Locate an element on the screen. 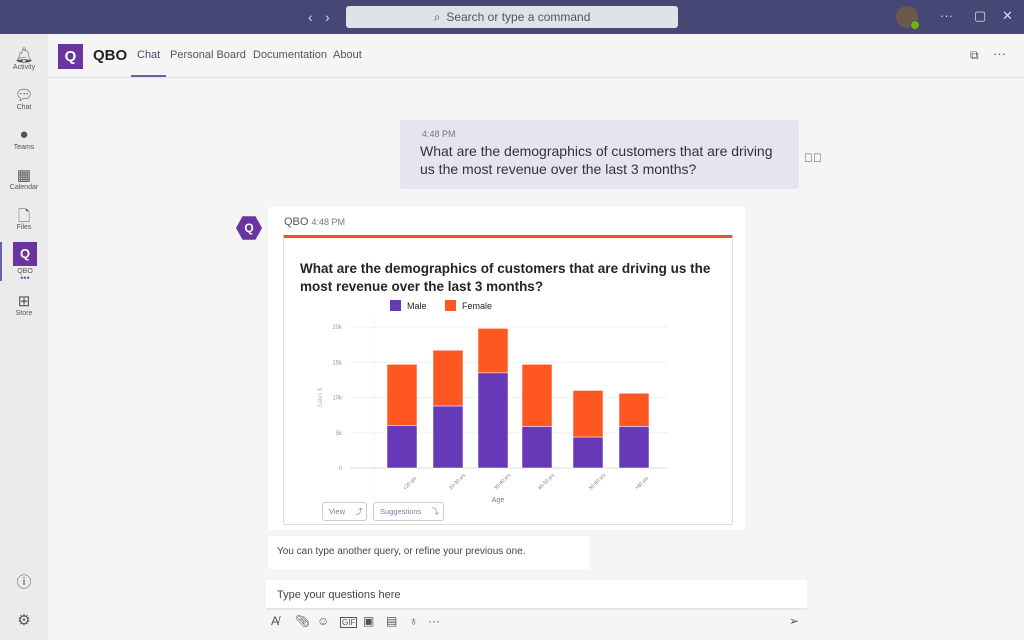  sticker-icon: ▣ is located at coordinates (369, 621).